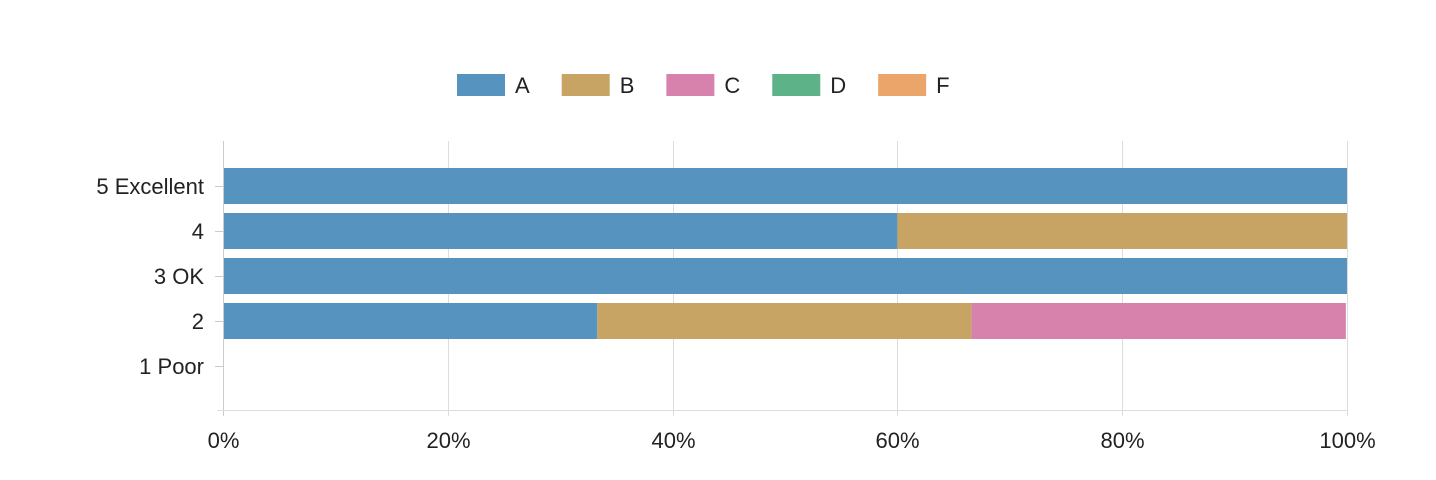  I want to click on legend-swatch-D, so click(796, 85).